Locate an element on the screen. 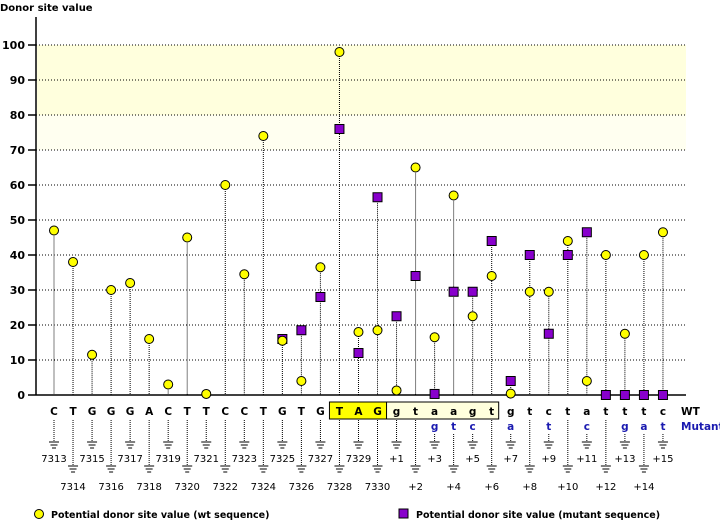 This screenshot has height=520, width=720. mutant-row-label: Mutant is located at coordinates (700, 427).